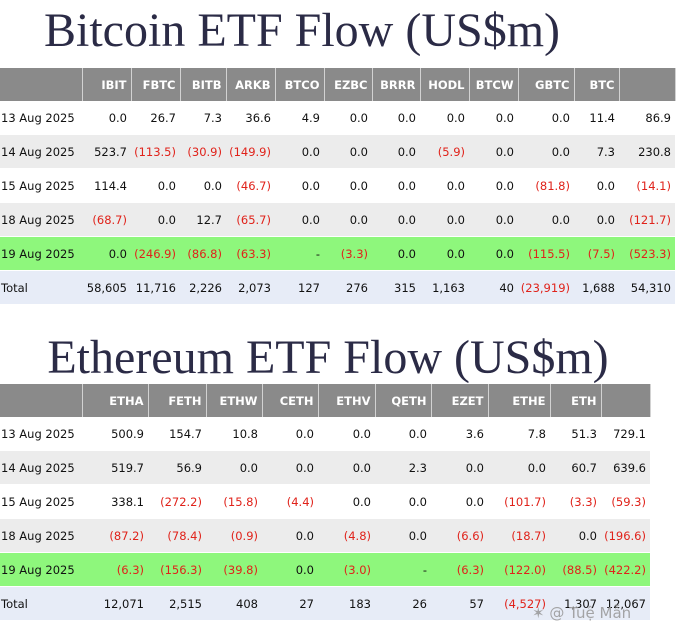  What do you see at coordinates (299, 118) in the screenshot?
I see `bitcoin-value-cell: 4.9` at bounding box center [299, 118].